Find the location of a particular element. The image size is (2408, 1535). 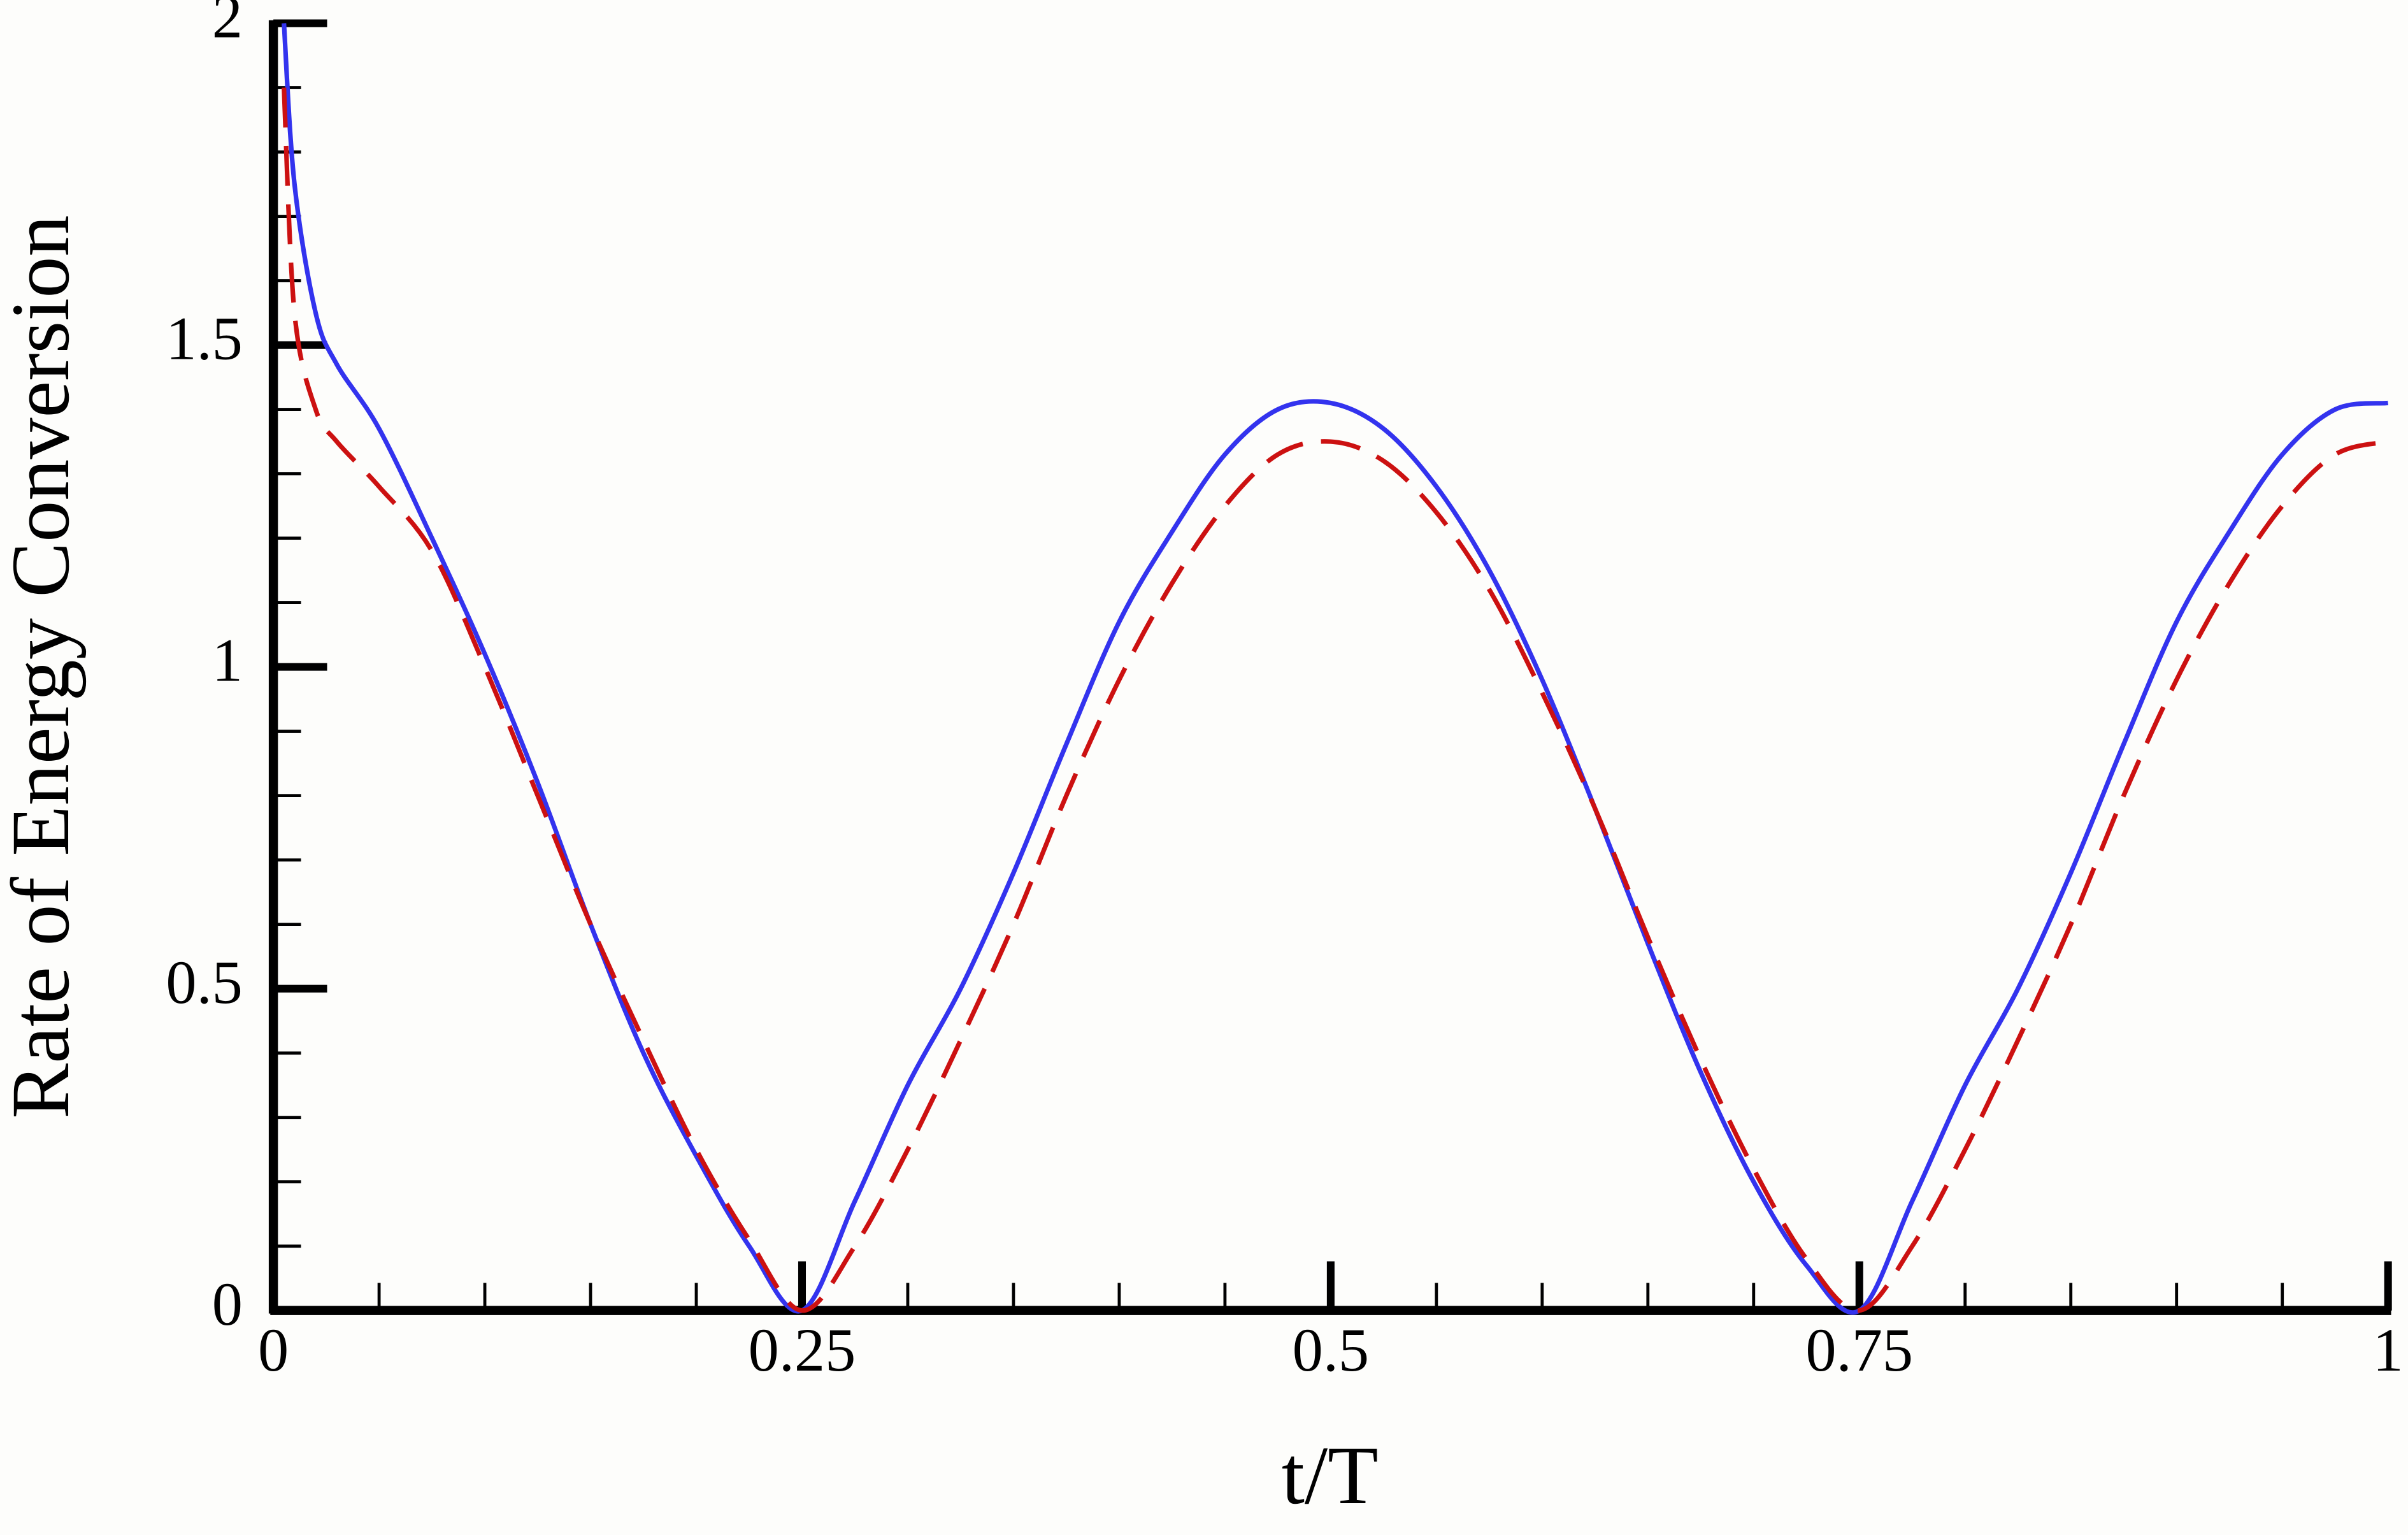

x-tick-label: 0.25 is located at coordinates (802, 1350).